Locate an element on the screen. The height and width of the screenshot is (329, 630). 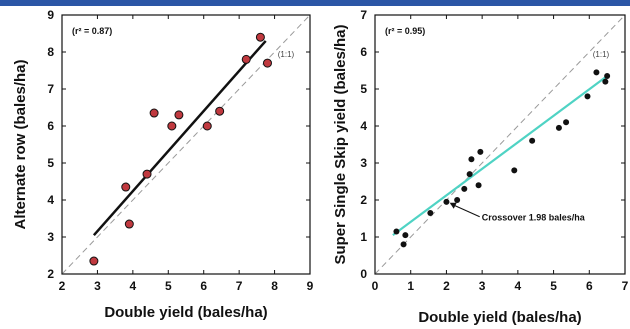
left-y-tick-label: 3 is located at coordinates (50, 237).